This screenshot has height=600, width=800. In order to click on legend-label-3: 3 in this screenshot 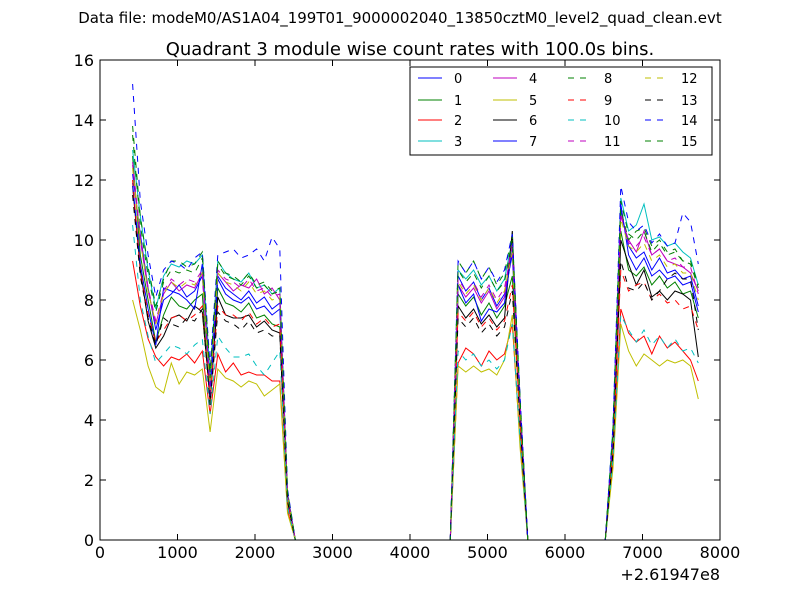, I will do `click(458, 142)`.